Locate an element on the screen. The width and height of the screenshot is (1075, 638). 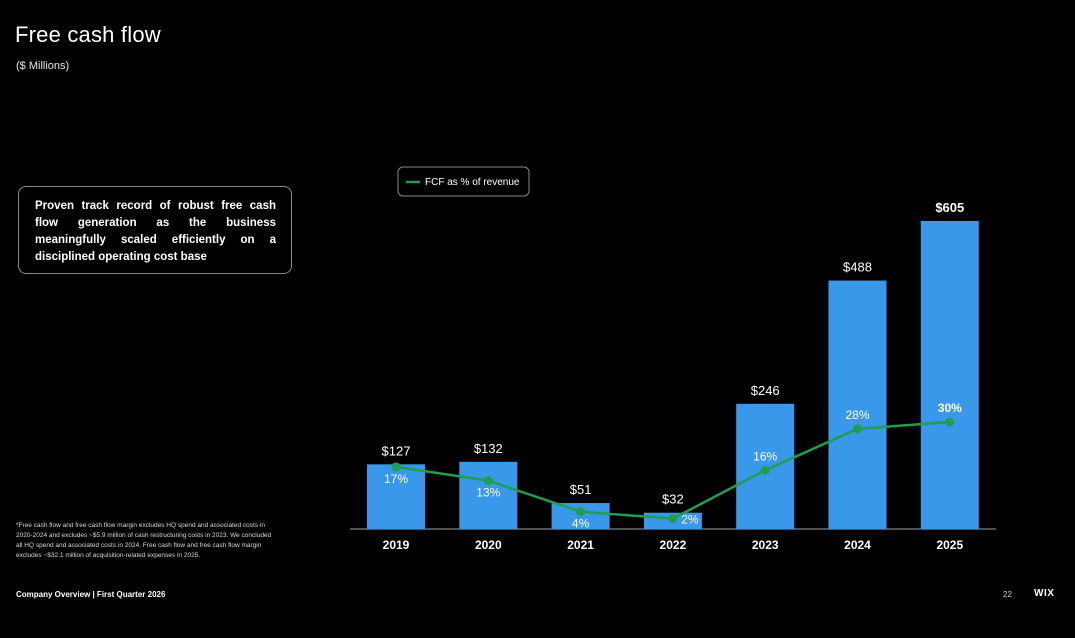
pct-label-2021: 4% is located at coordinates (581, 524).